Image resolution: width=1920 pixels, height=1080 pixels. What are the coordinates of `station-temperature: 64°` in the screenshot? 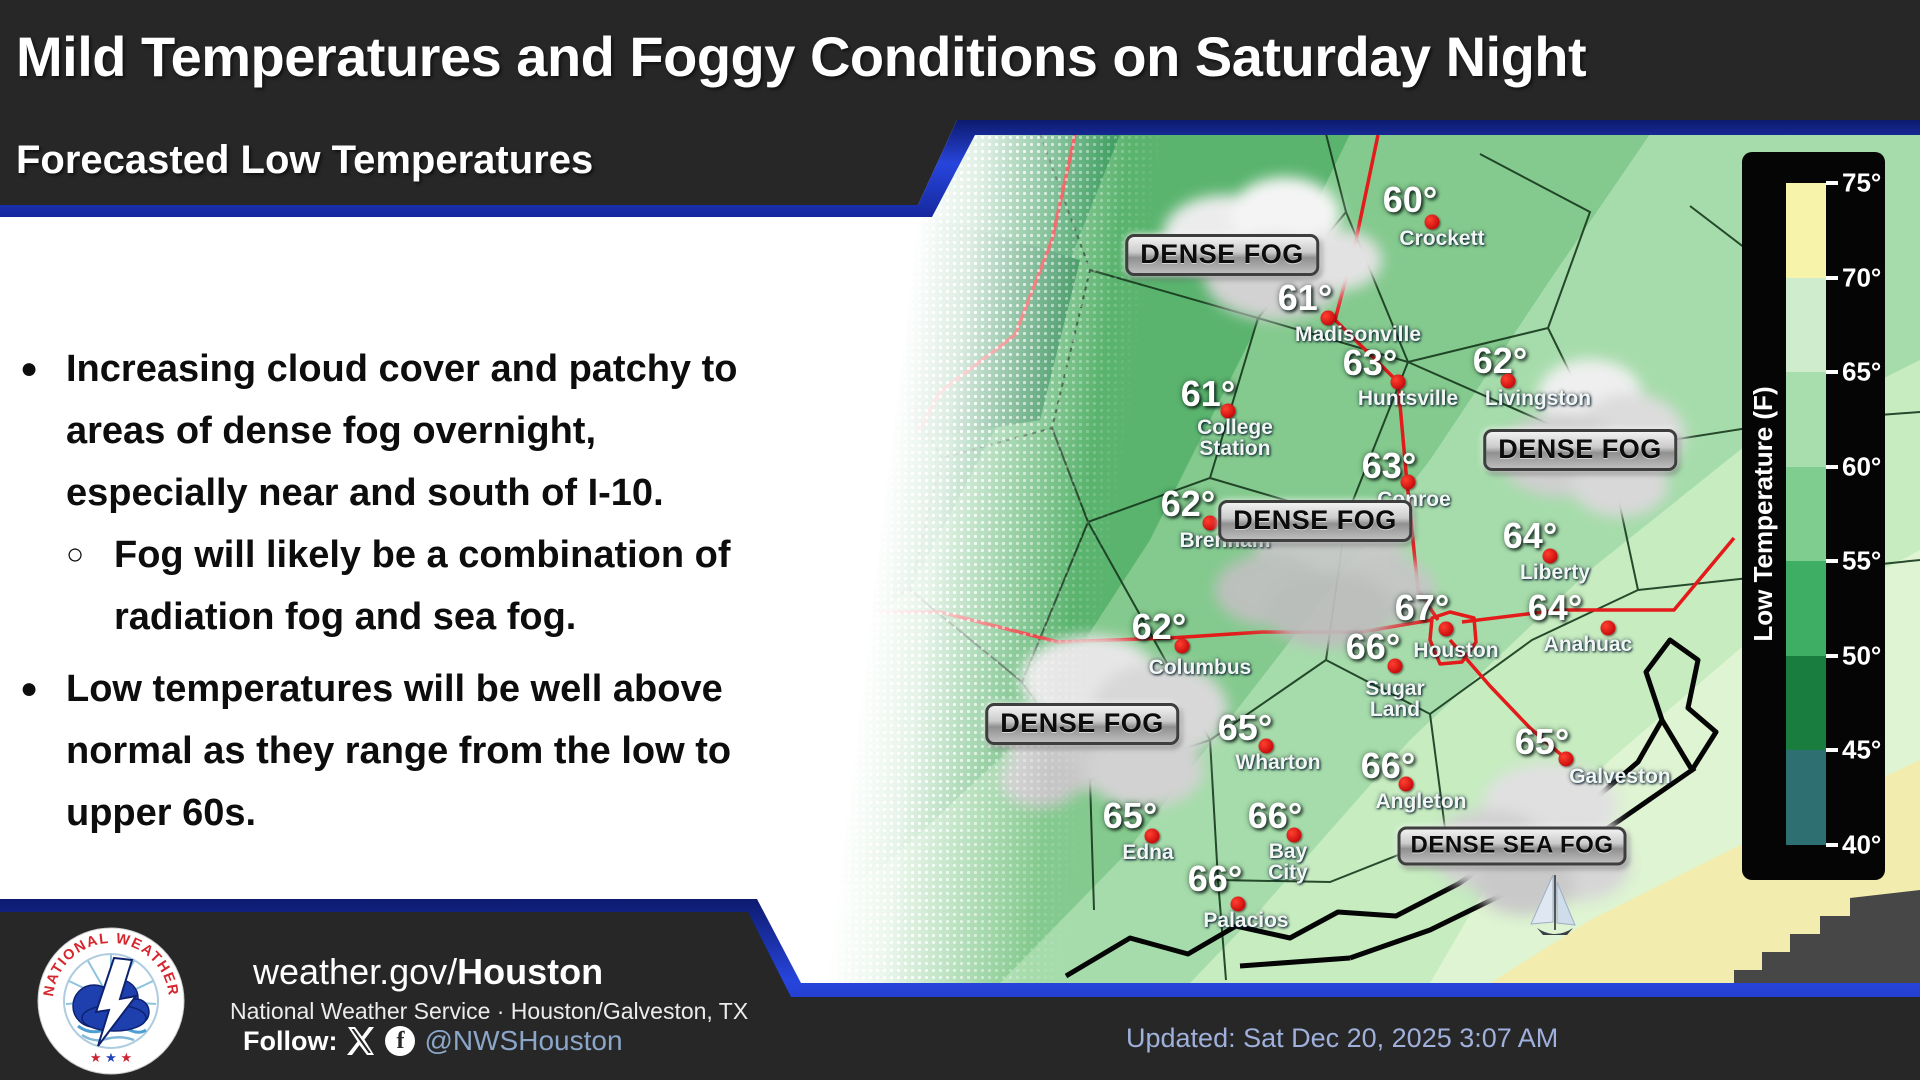 It's located at (1555, 607).